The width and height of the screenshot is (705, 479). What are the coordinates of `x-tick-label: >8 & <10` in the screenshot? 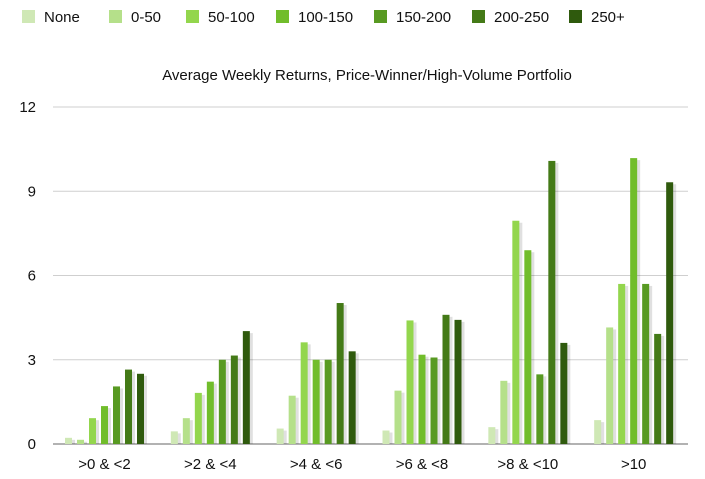 It's located at (527, 464).